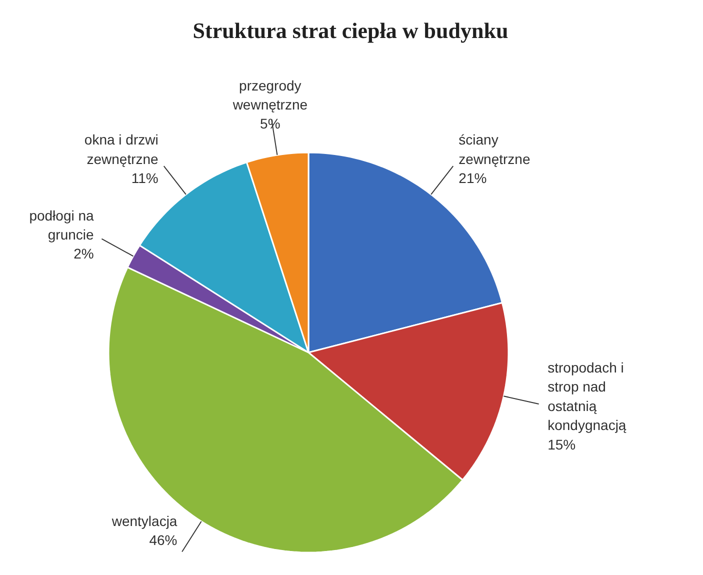 This screenshot has width=703, height=575. Describe the element at coordinates (61, 224) in the screenshot. I see `slice-label: podłogi na gruncie` at that location.